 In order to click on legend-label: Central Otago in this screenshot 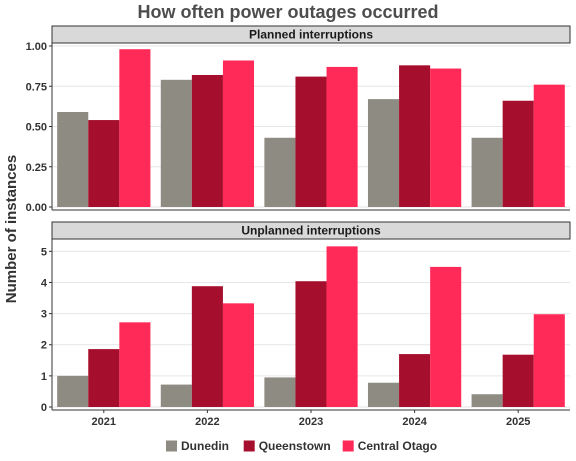, I will do `click(397, 446)`.